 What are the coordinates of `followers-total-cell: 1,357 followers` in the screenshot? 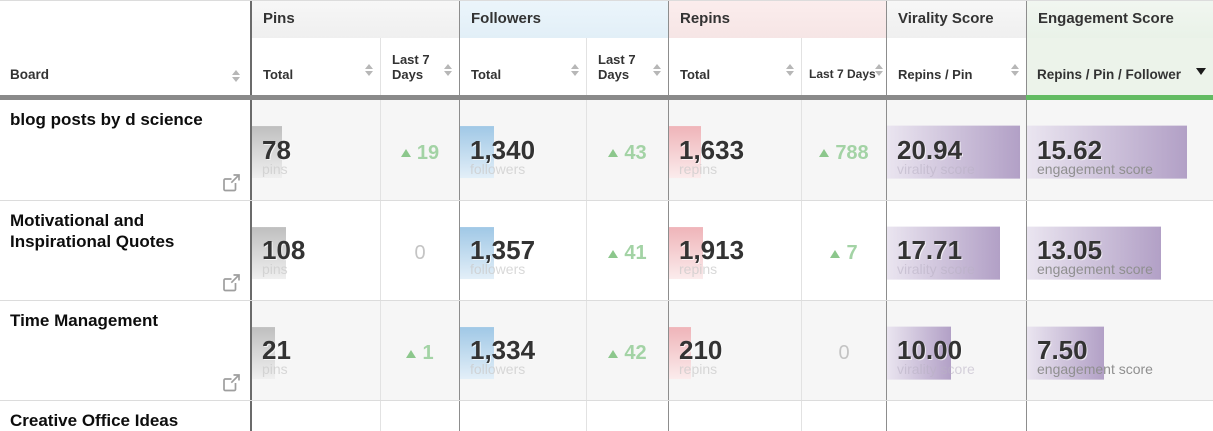 It's located at (522, 250).